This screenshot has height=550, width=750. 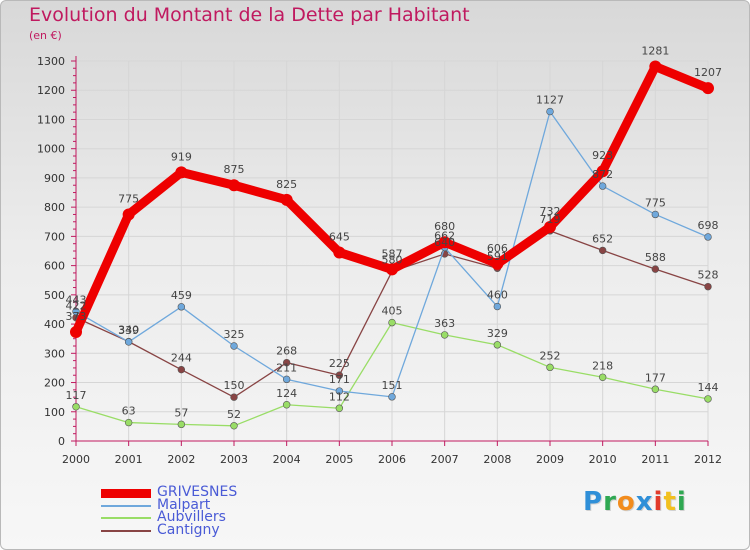 I want to click on y-tick-label: 1300, so click(x=51, y=61).